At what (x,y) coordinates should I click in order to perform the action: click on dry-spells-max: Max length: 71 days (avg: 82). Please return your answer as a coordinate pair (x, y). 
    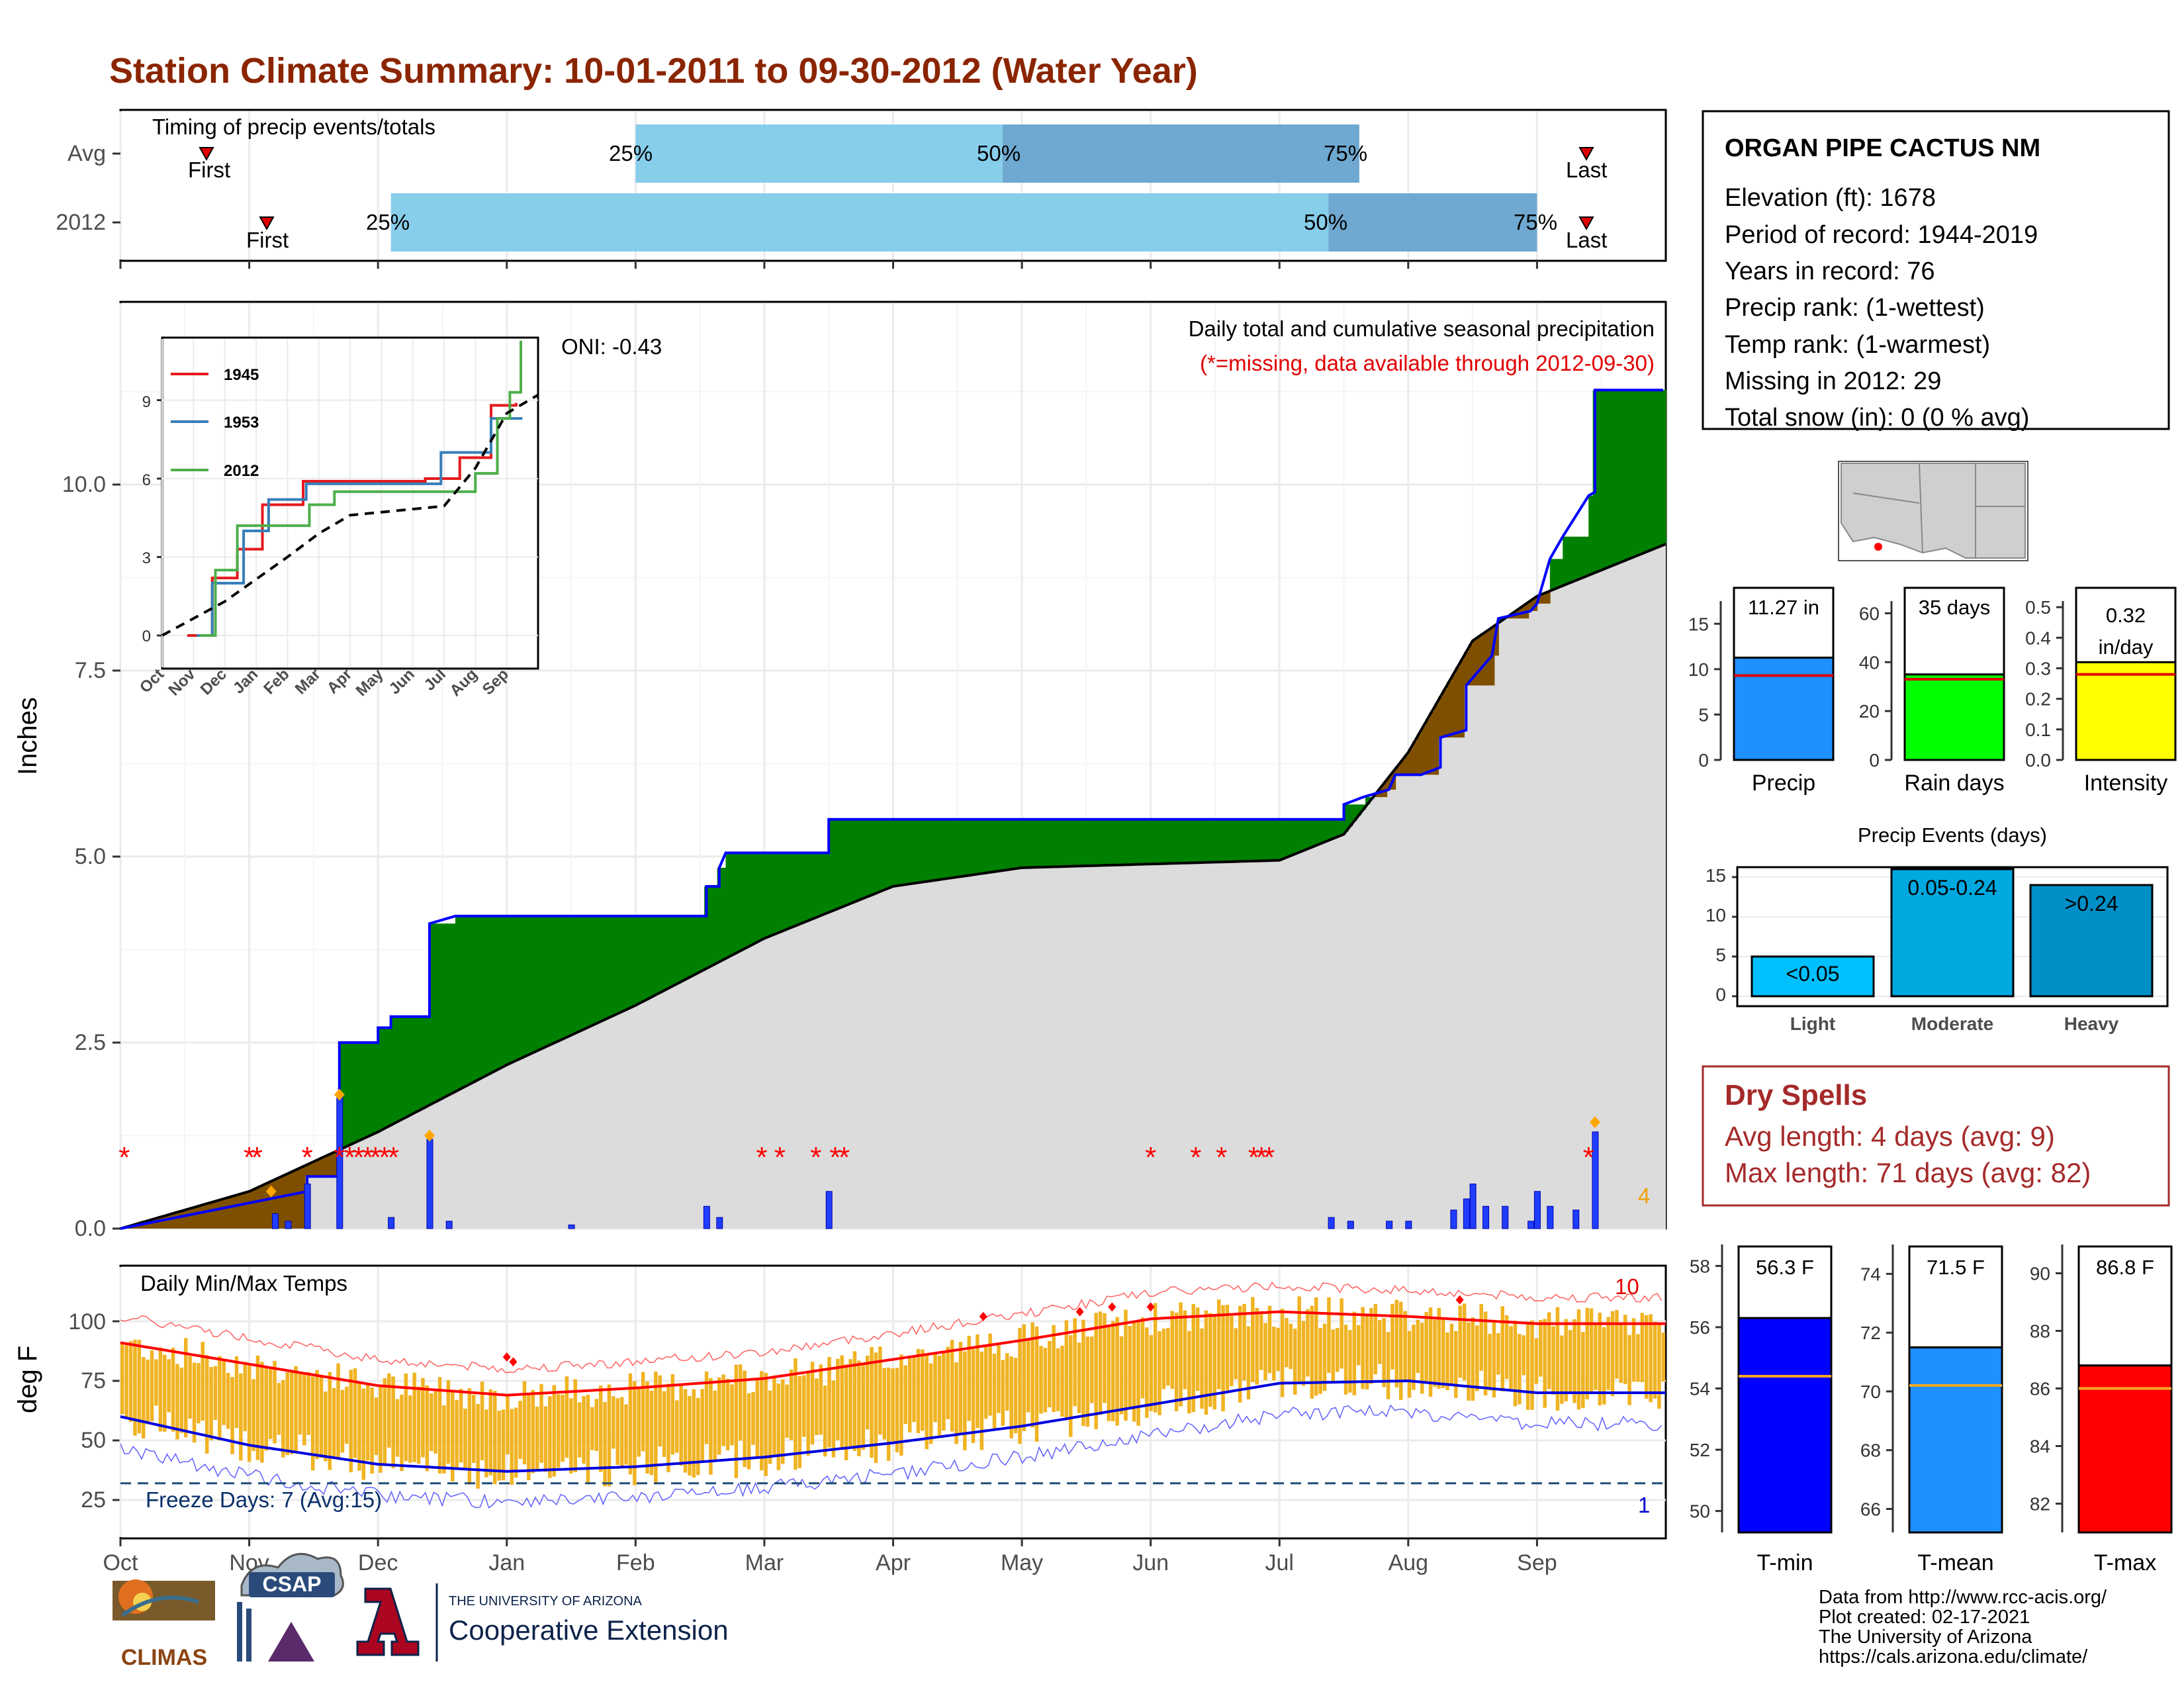
    Looking at the image, I should click on (1908, 1172).